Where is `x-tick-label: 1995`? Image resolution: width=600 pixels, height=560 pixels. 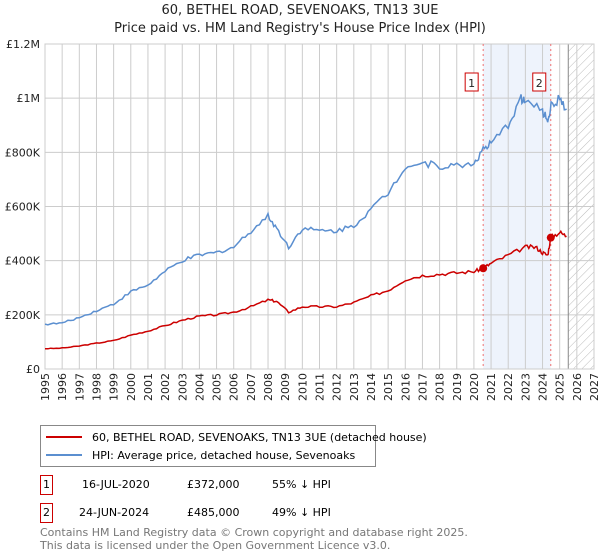 x-tick-label: 1995 is located at coordinates (45, 387).